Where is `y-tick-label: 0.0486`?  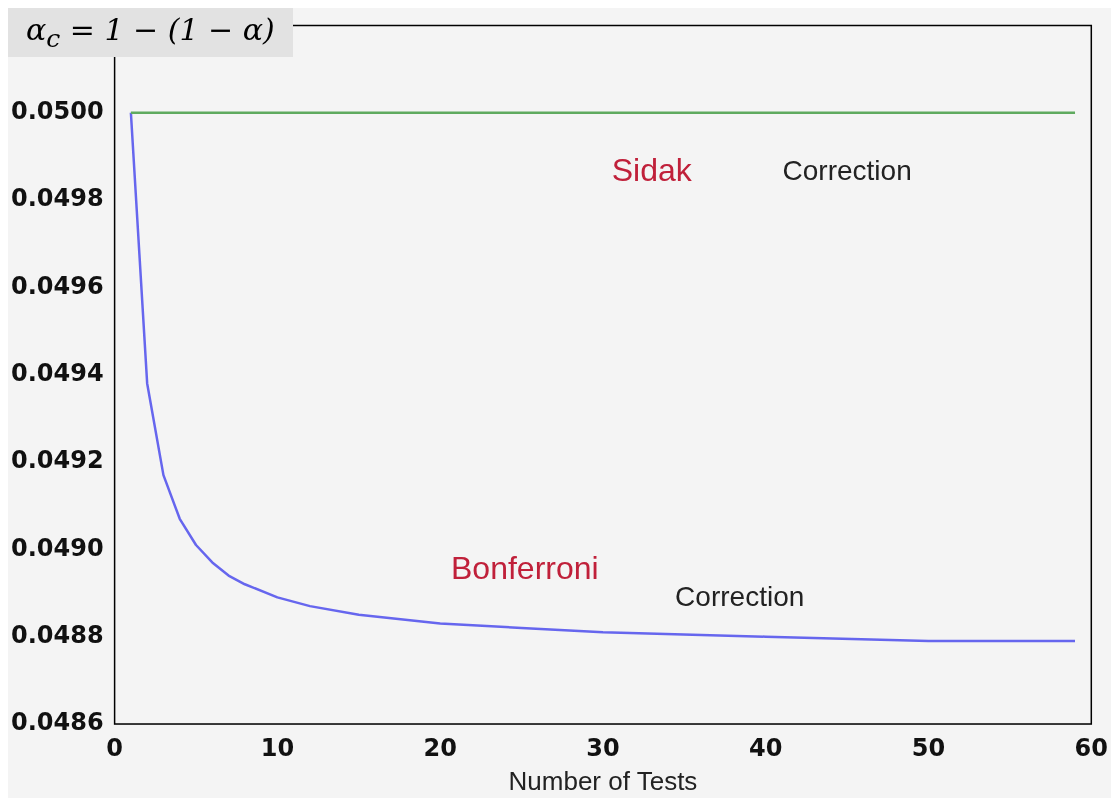
y-tick-label: 0.0486 is located at coordinates (57, 722).